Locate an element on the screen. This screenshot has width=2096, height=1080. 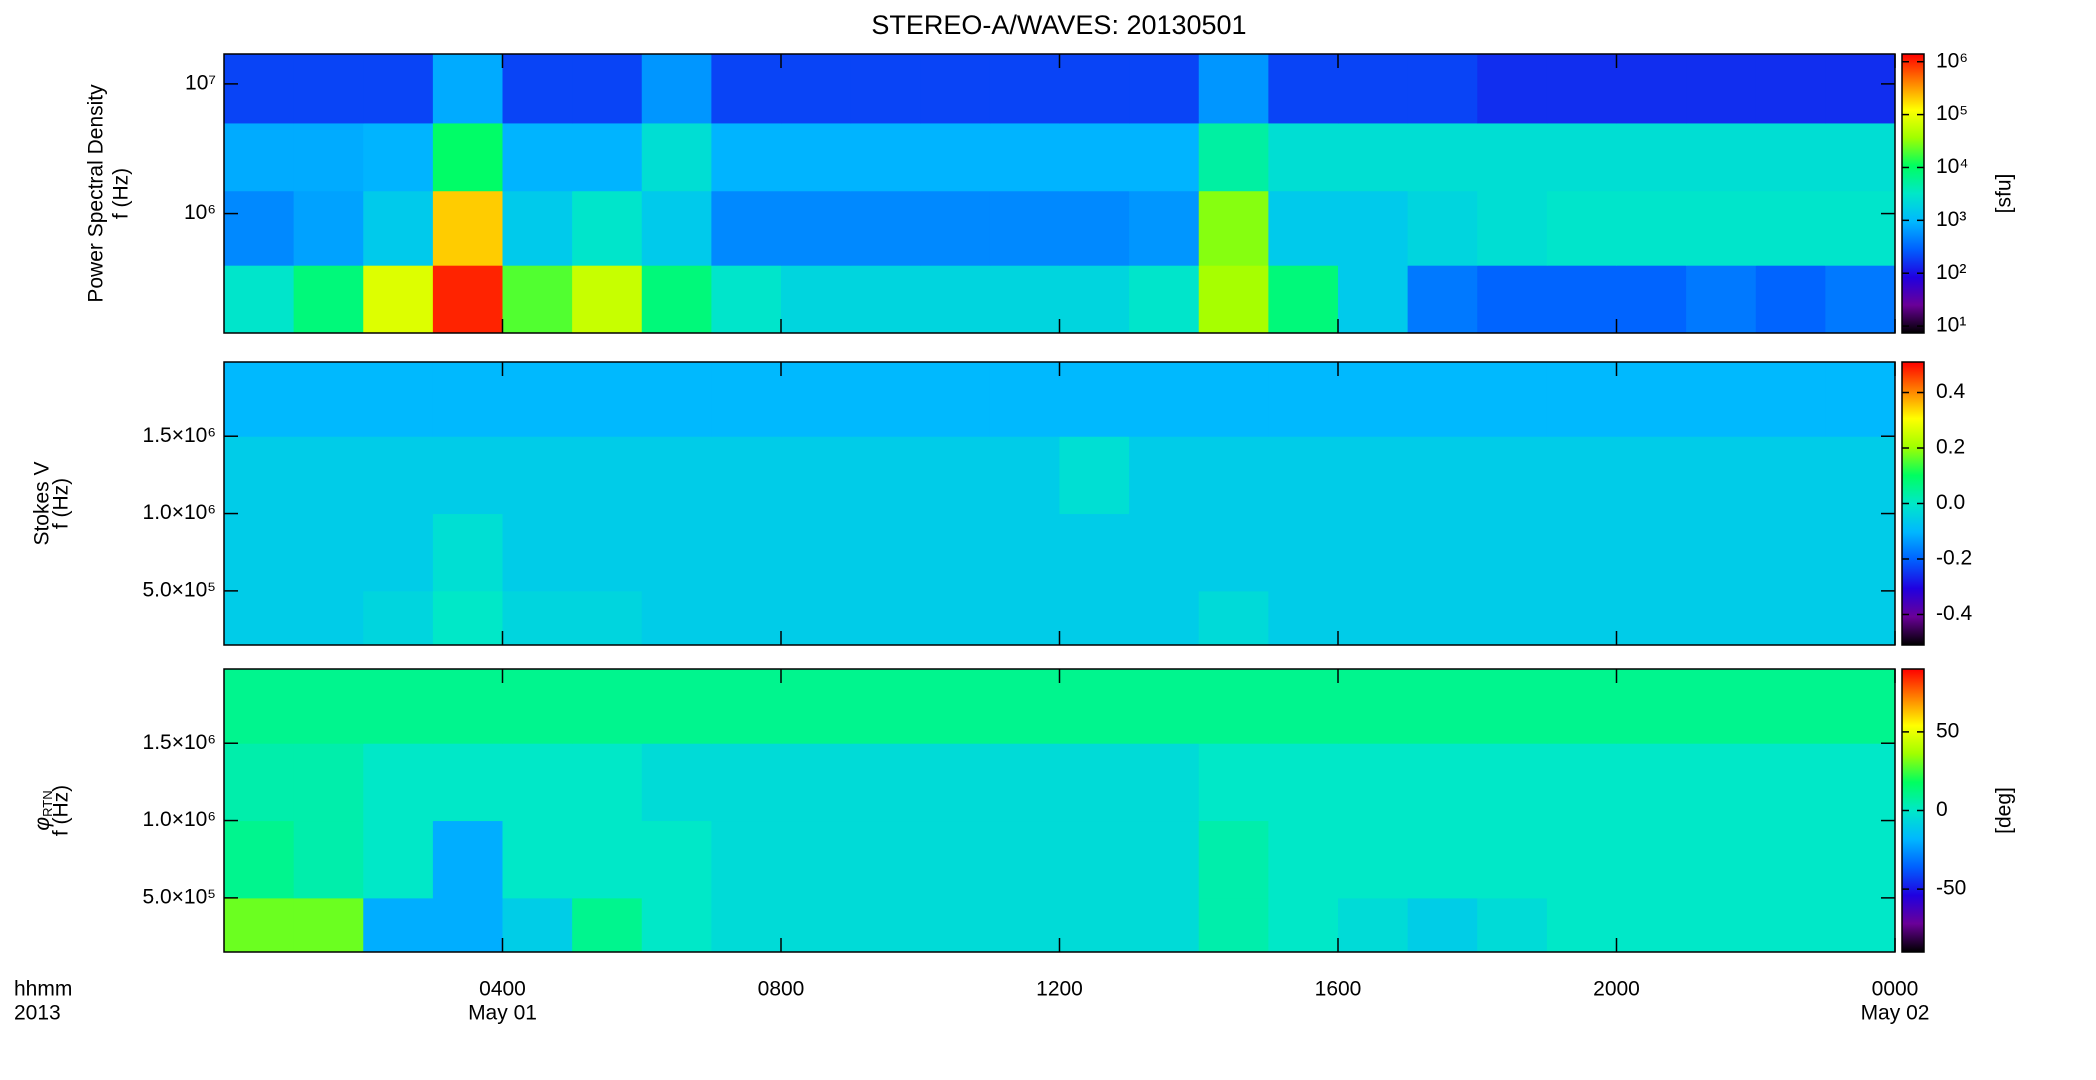
y-tick-label: 1.0×10⁶ is located at coordinates (179, 819).